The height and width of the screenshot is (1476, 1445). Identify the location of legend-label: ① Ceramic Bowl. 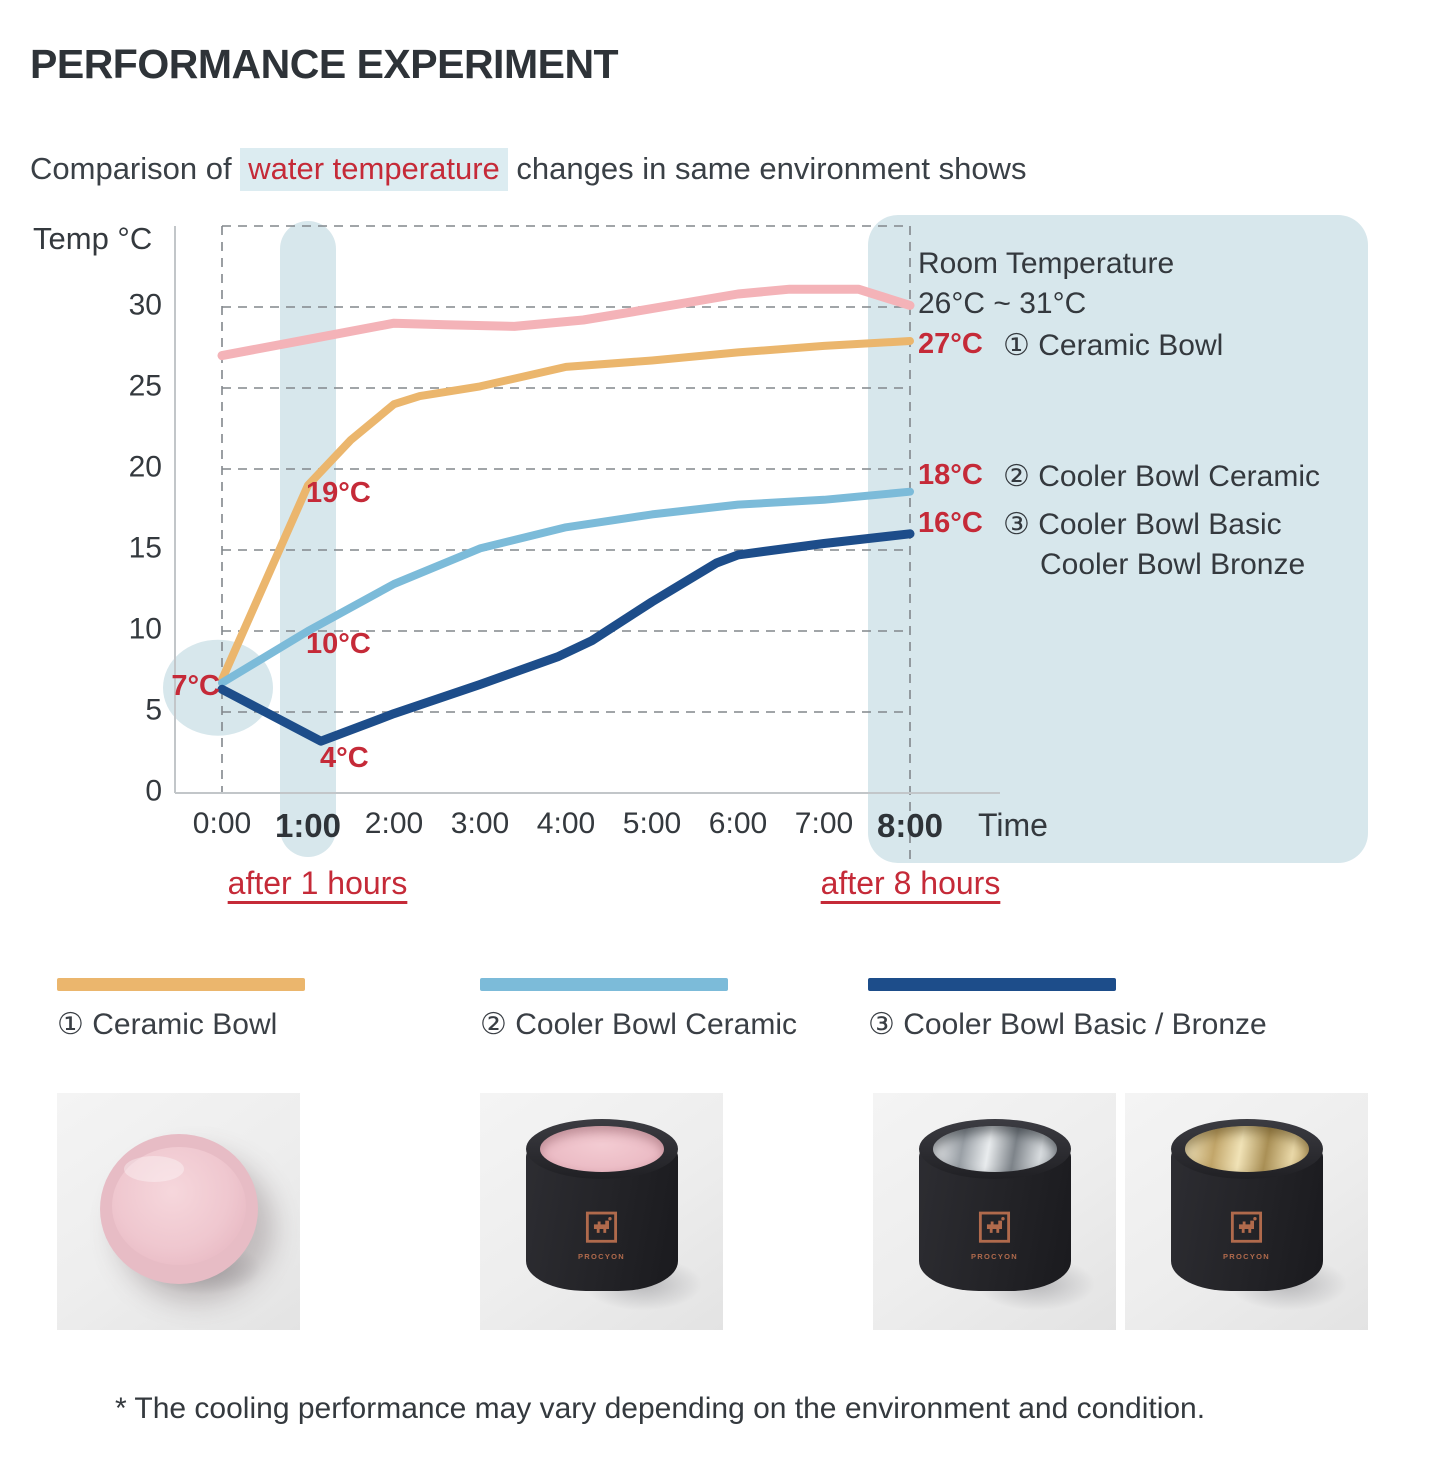
(167, 1024).